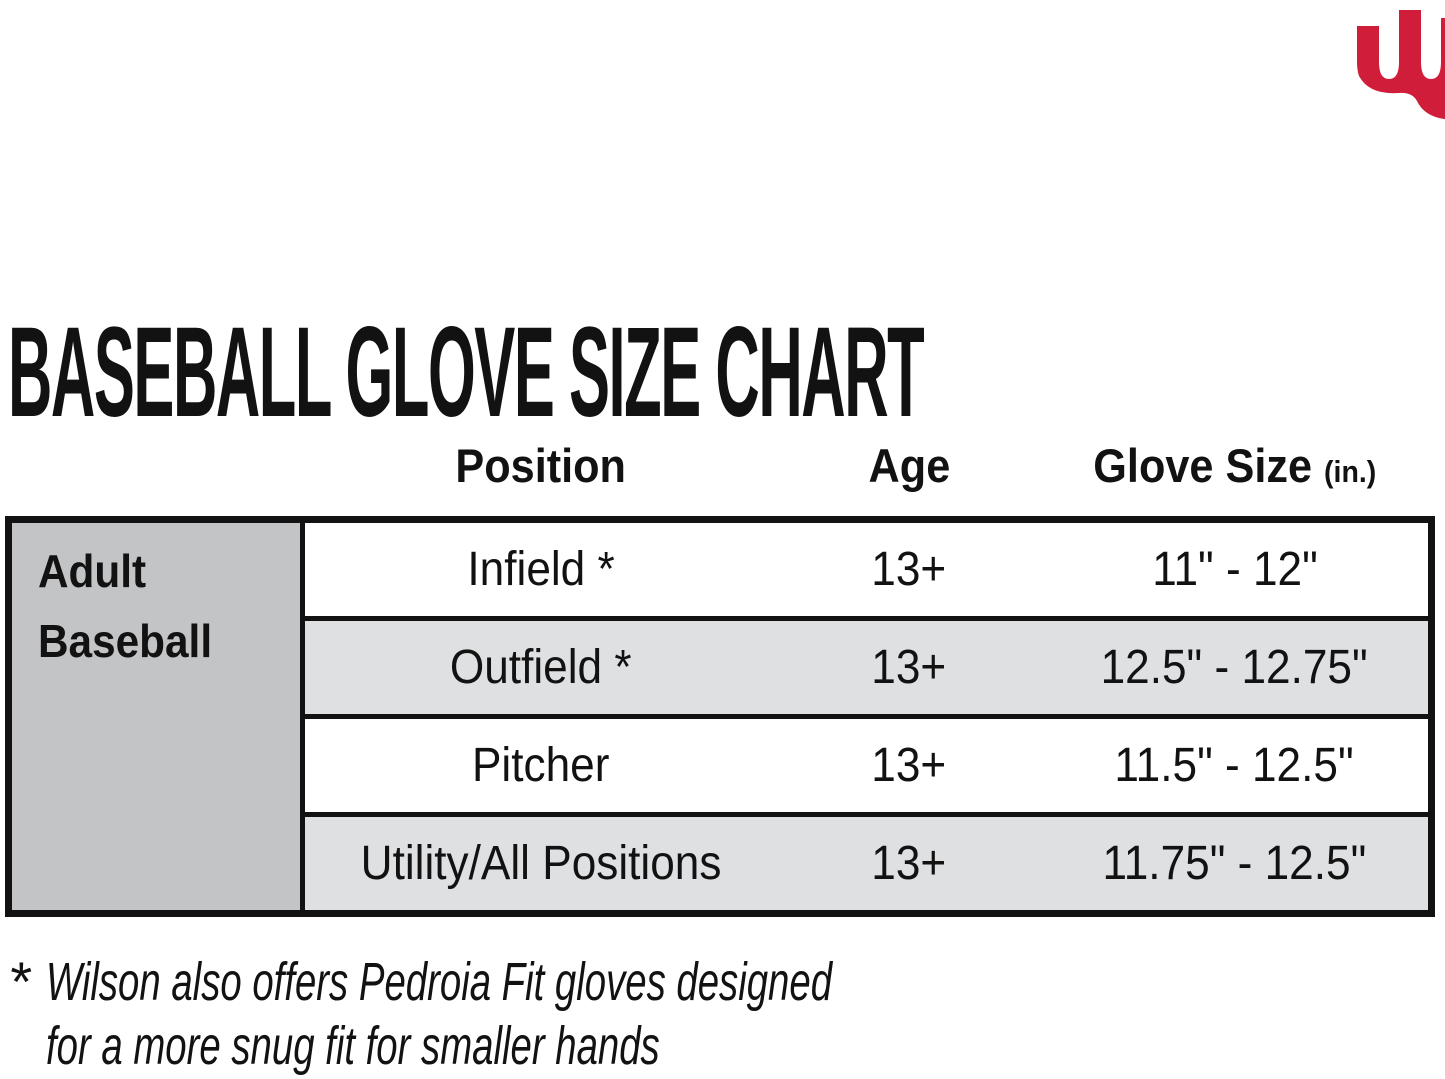 The image size is (1445, 1079). I want to click on footnote-line2: for a more snug fit for smaller hands, so click(352, 1046).